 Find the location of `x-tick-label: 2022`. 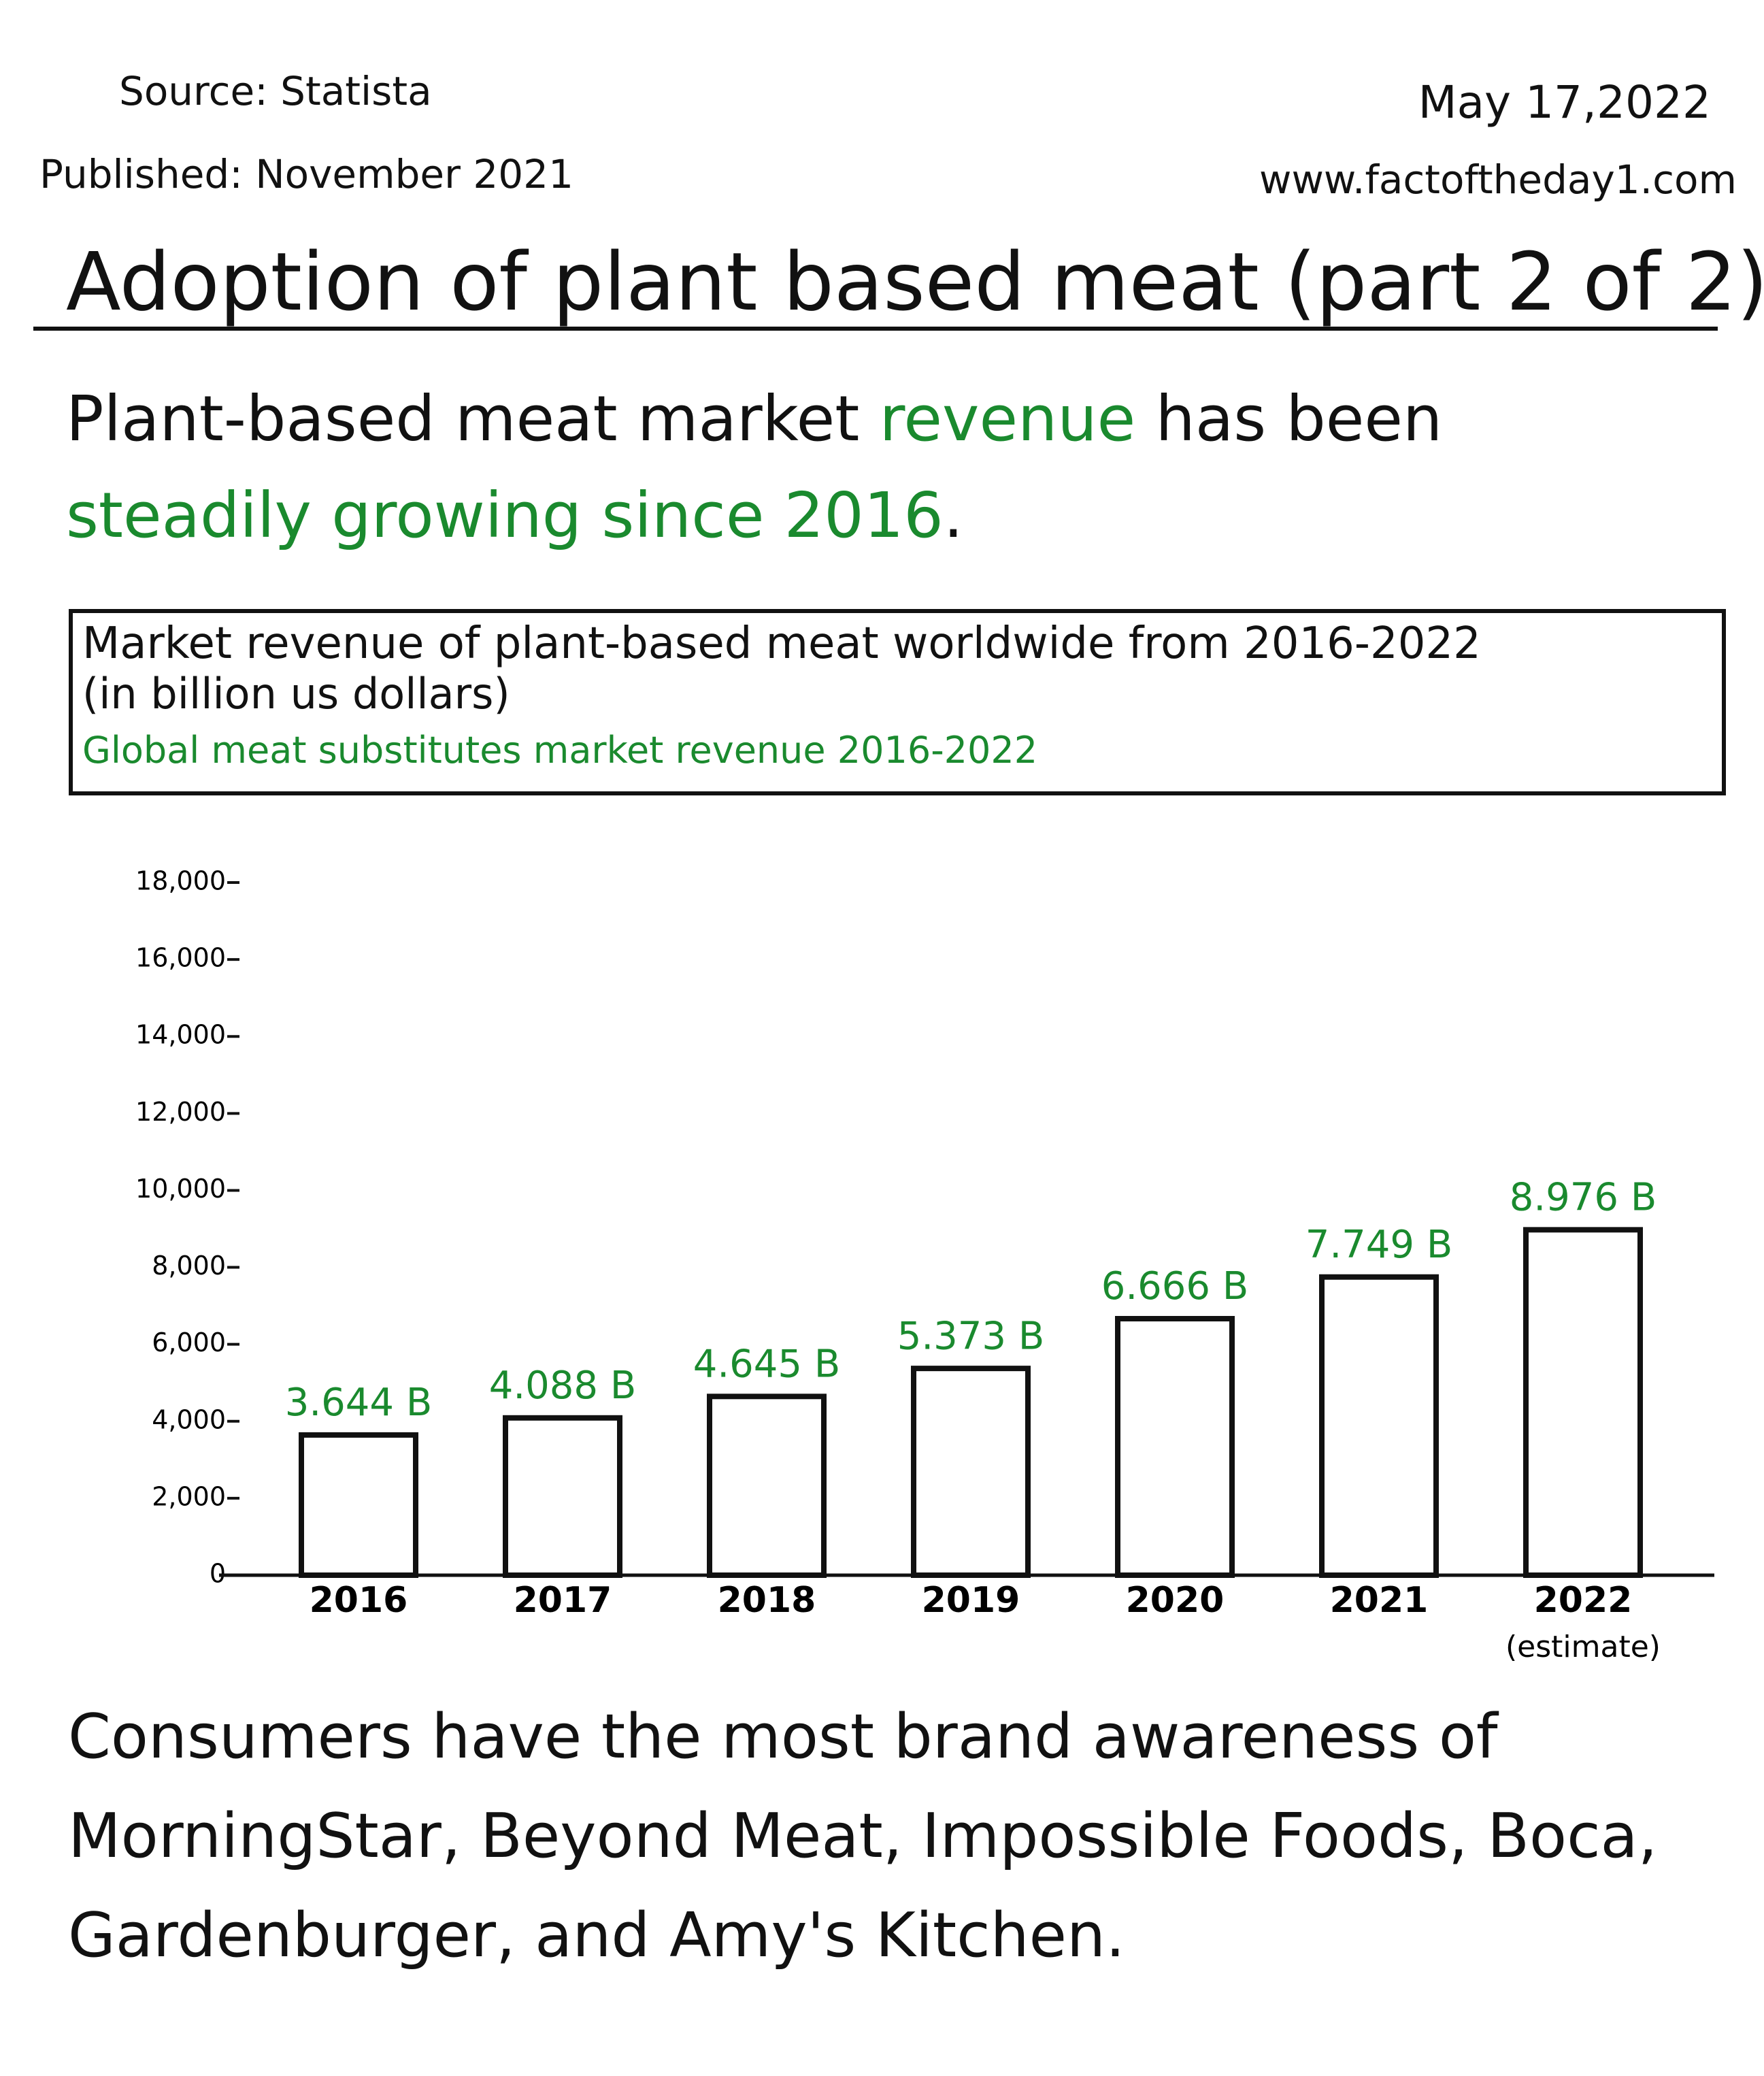

x-tick-label: 2022 is located at coordinates (1583, 1600).